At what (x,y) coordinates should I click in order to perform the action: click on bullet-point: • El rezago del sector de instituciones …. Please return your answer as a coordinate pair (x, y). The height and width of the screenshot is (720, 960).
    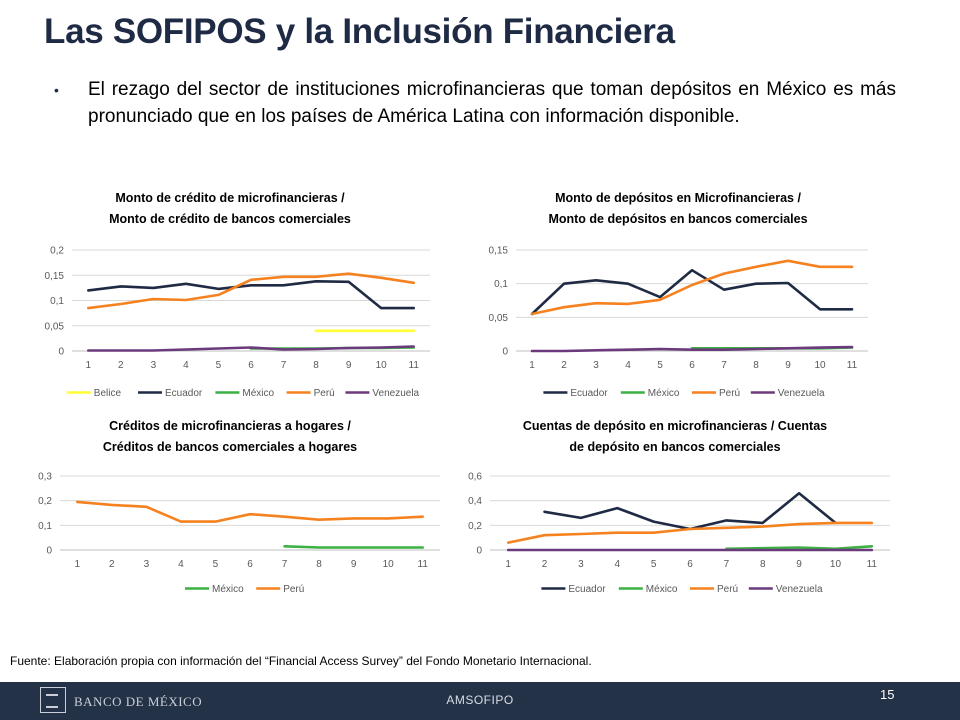
    Looking at the image, I should click on (475, 103).